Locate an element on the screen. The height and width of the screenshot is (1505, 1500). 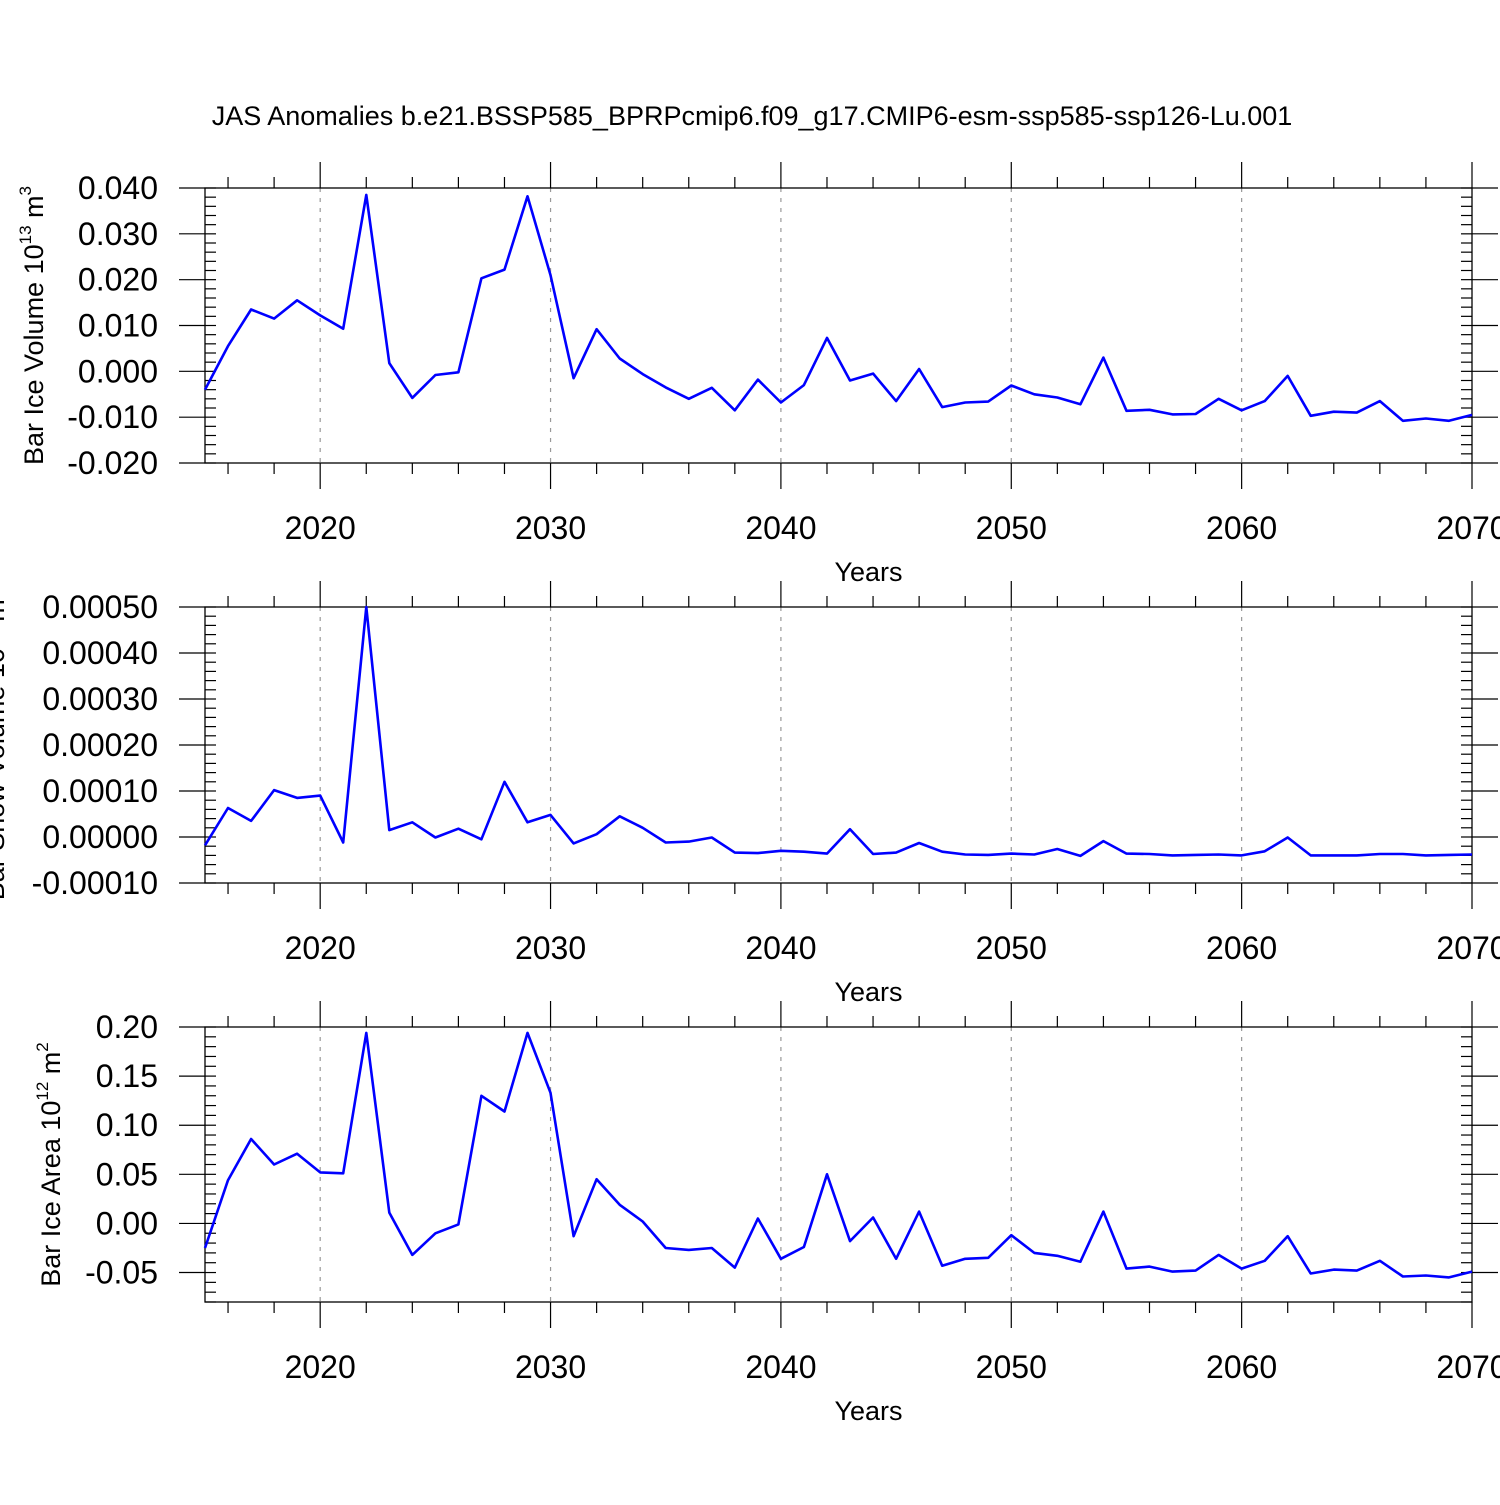
y-axis-label: Bar Snow Volume 1013 m3 is located at coordinates (5, 745).